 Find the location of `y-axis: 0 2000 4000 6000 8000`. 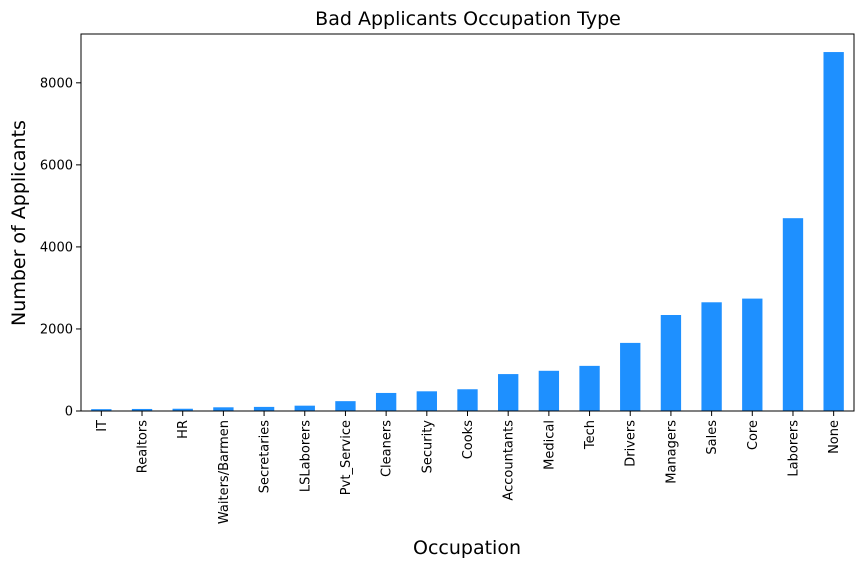

y-axis: 0 2000 4000 6000 8000 is located at coordinates (60, 248).